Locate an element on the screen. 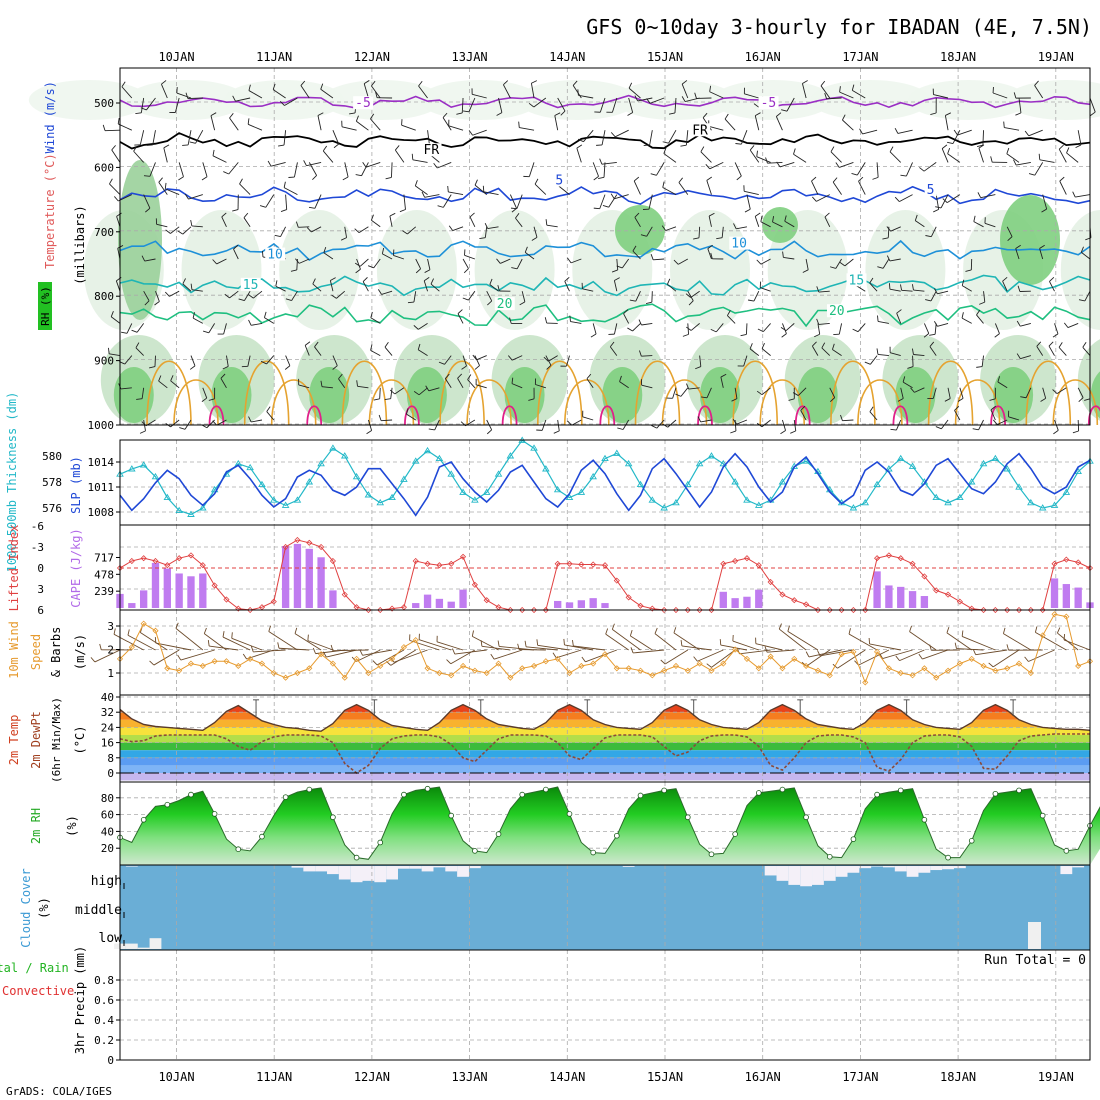 The height and width of the screenshot is (1100, 1100). cloud-high-bar is located at coordinates (368, 873).